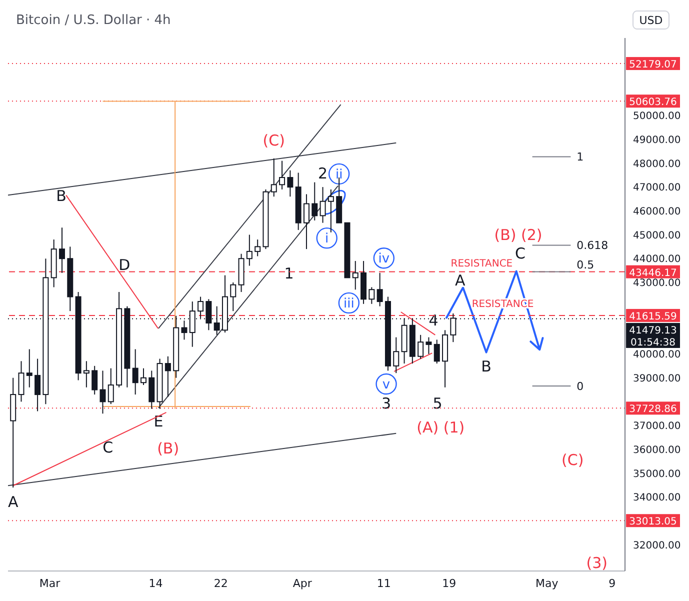  What do you see at coordinates (592, 245) in the screenshot?
I see `annotation: 0.618` at bounding box center [592, 245].